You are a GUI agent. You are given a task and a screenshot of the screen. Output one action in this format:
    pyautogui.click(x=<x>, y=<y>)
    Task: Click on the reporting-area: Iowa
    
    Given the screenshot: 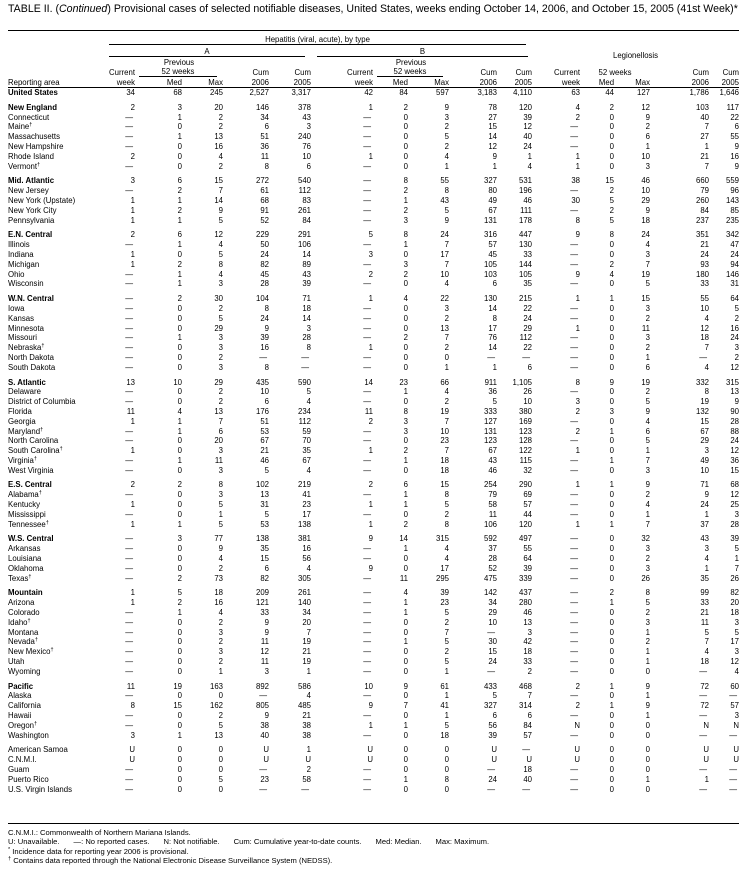 What is the action you would take?
    pyautogui.click(x=56, y=309)
    